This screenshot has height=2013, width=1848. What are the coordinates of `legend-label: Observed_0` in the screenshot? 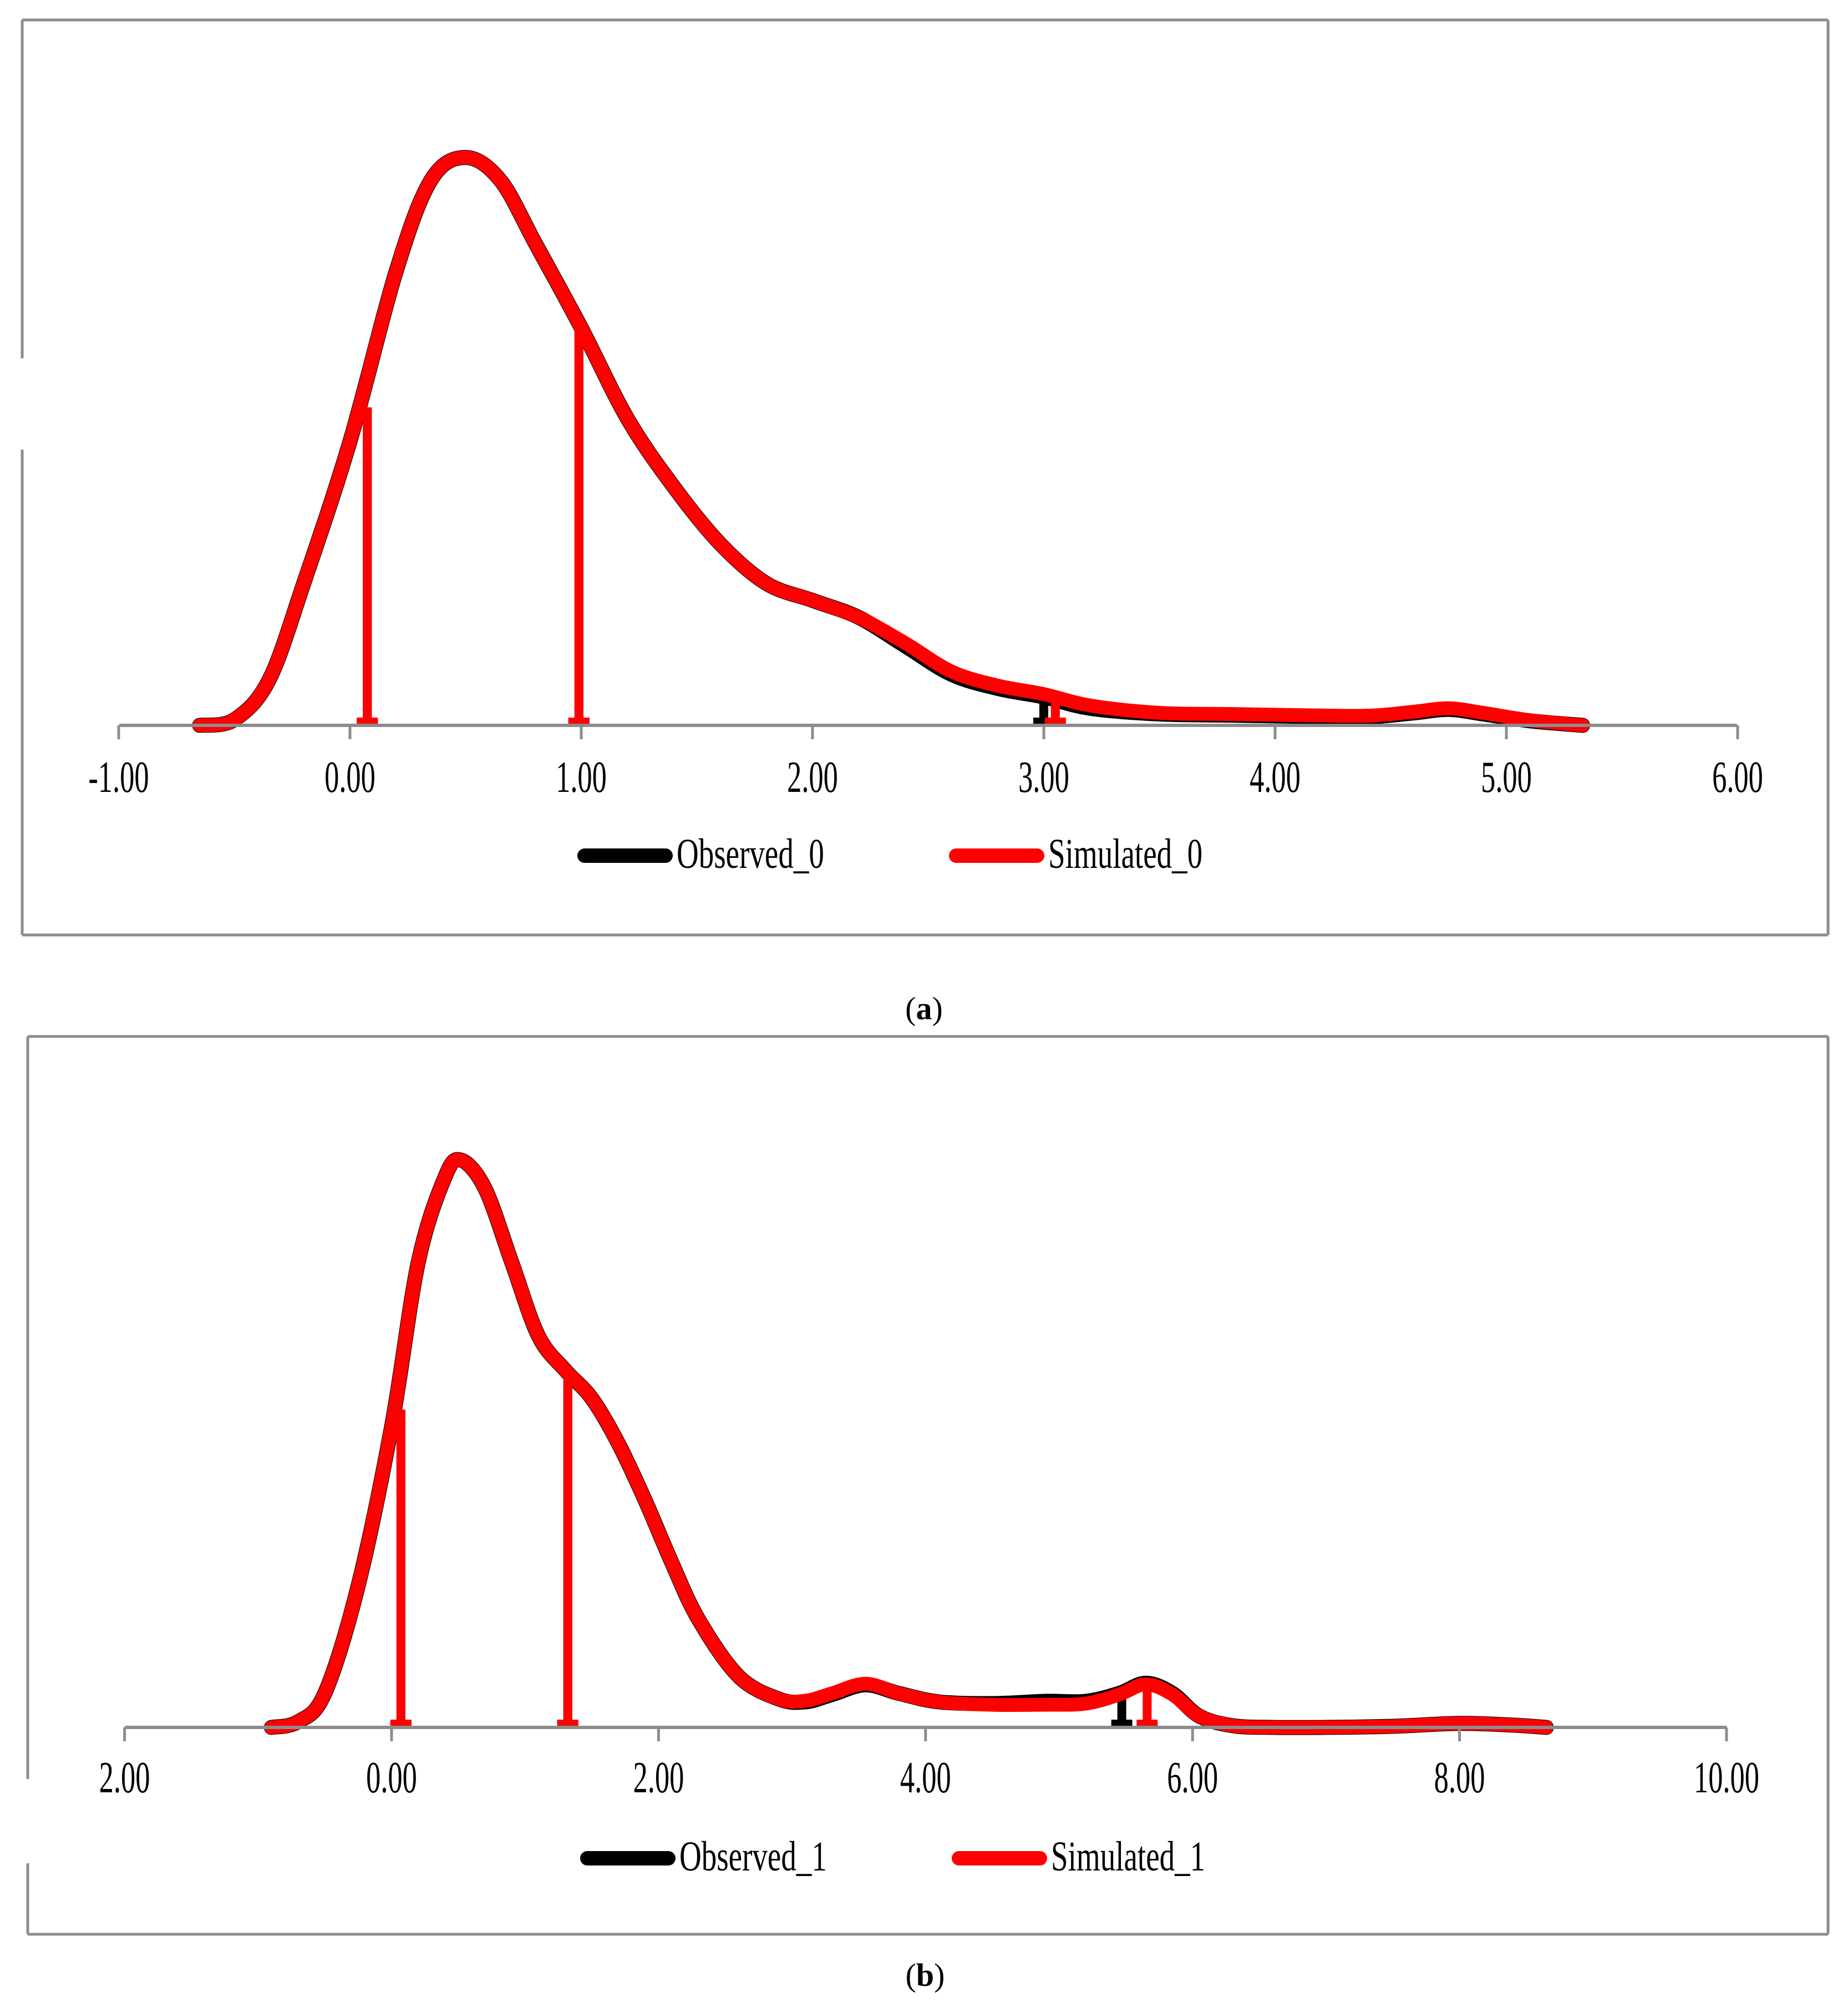 It's located at (751, 853).